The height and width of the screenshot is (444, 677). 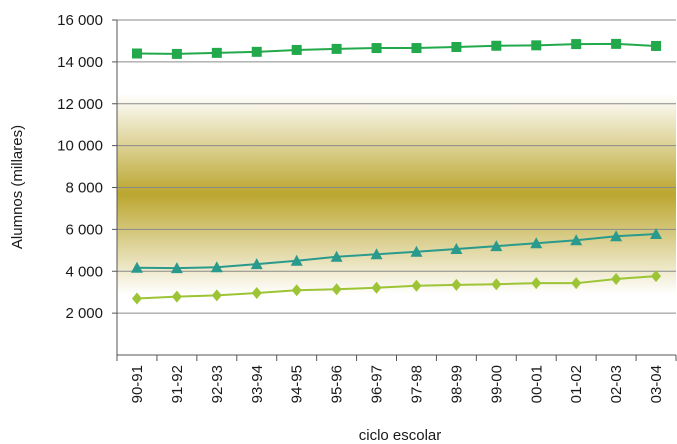 I want to click on x-tick-label: 98-99, so click(x=456, y=384).